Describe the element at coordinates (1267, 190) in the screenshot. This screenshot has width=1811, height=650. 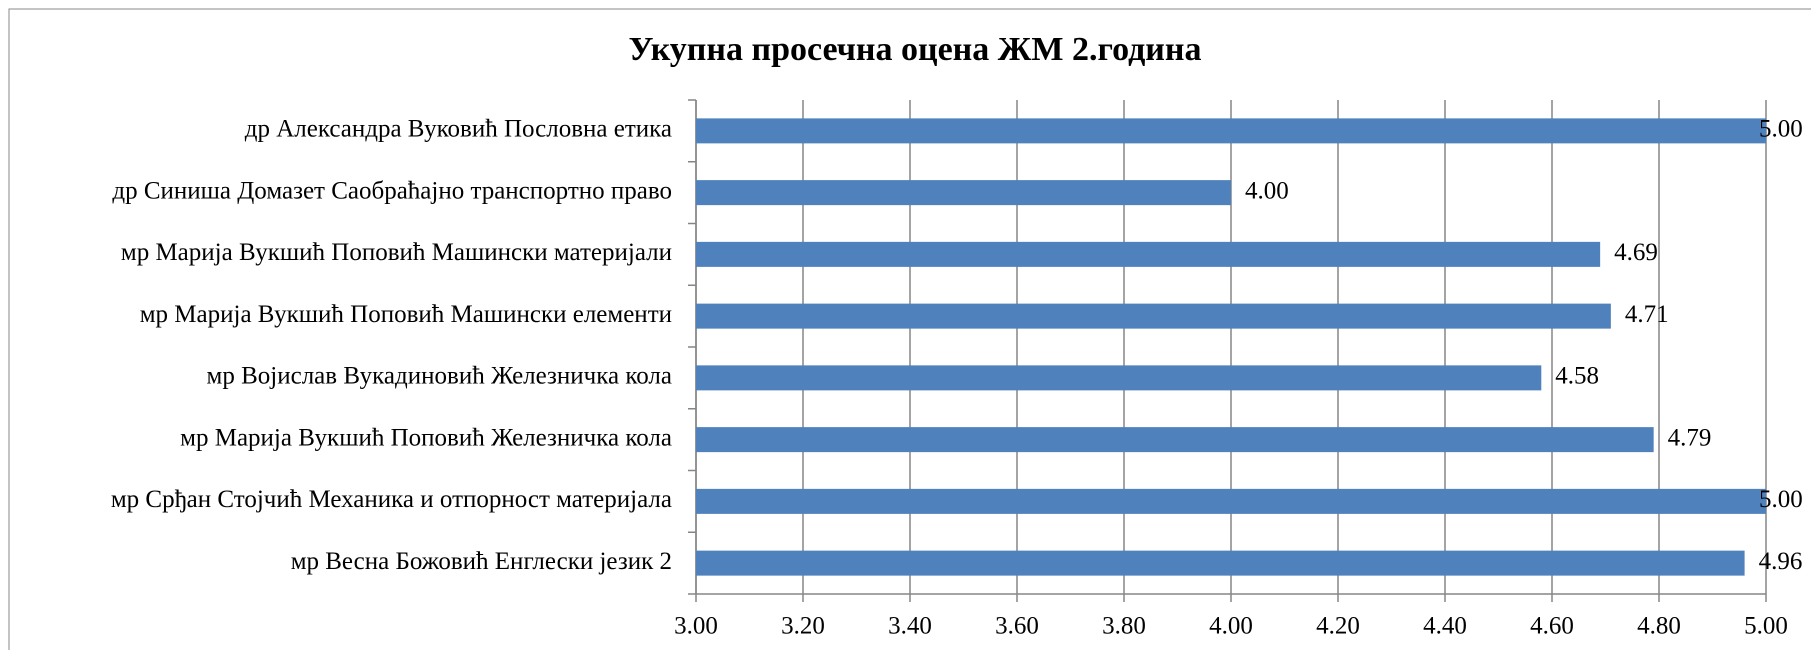
I see `data-label: 4.00` at that location.